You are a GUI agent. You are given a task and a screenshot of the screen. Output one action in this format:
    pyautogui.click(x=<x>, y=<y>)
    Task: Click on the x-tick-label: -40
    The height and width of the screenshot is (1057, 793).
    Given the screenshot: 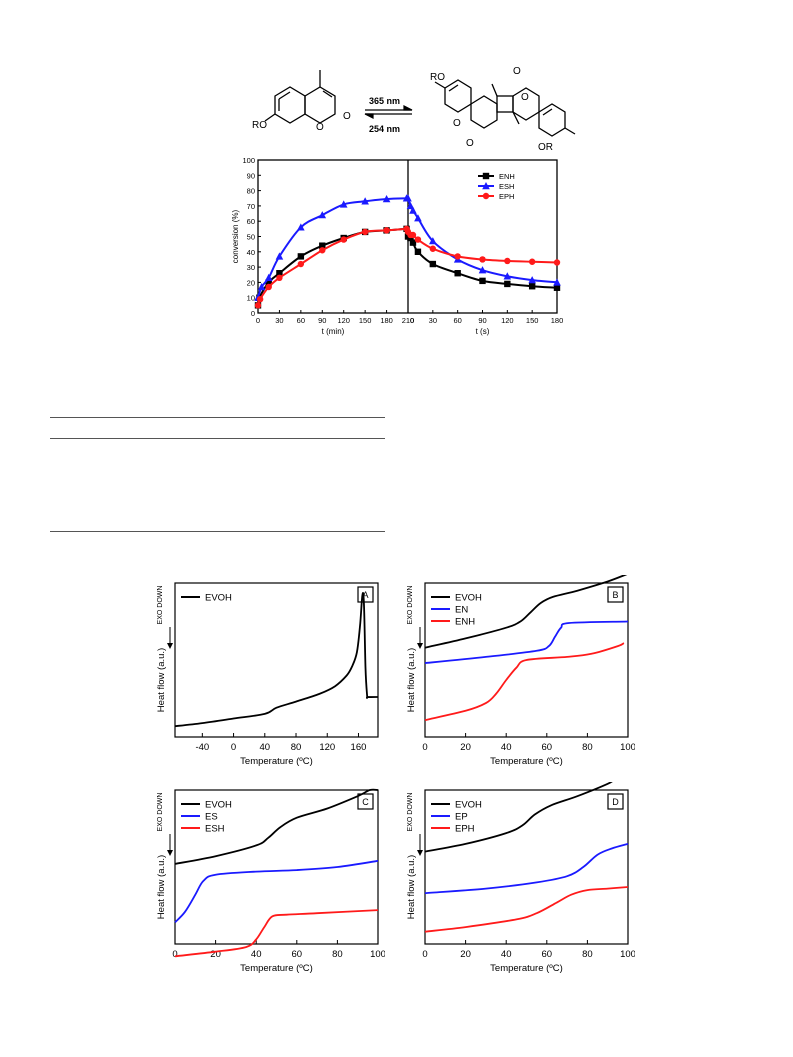 What is the action you would take?
    pyautogui.click(x=202, y=747)
    